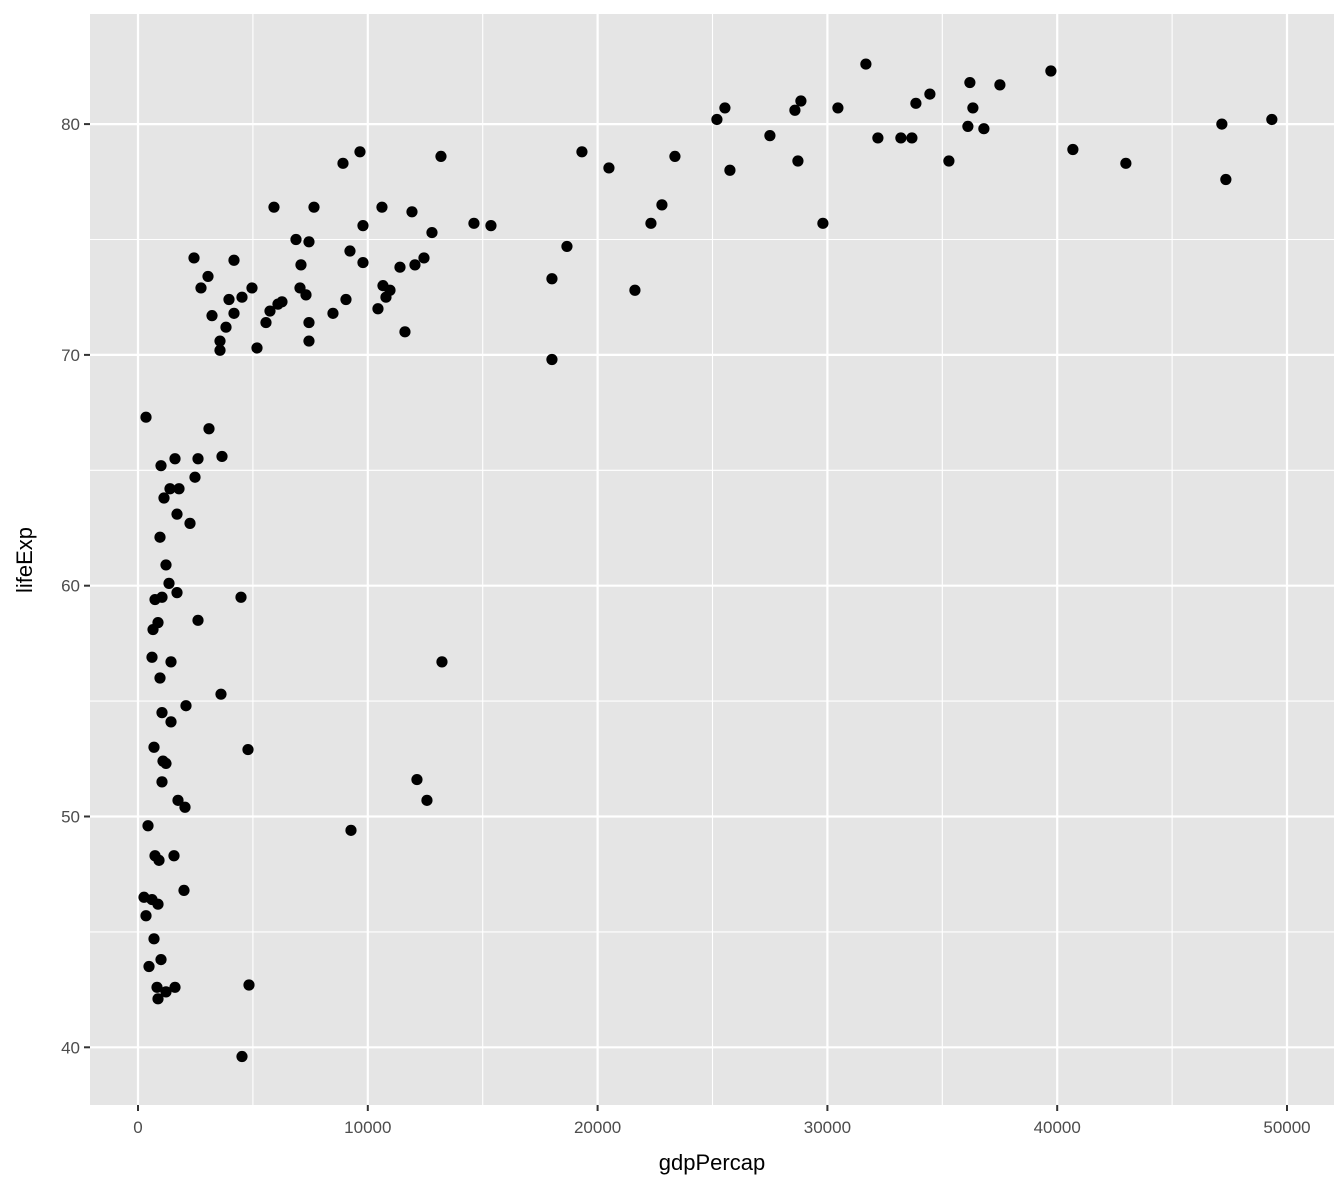 Image resolution: width=1344 pixels, height=1190 pixels. What do you see at coordinates (137, 1127) in the screenshot?
I see `x-tick-label: 0` at bounding box center [137, 1127].